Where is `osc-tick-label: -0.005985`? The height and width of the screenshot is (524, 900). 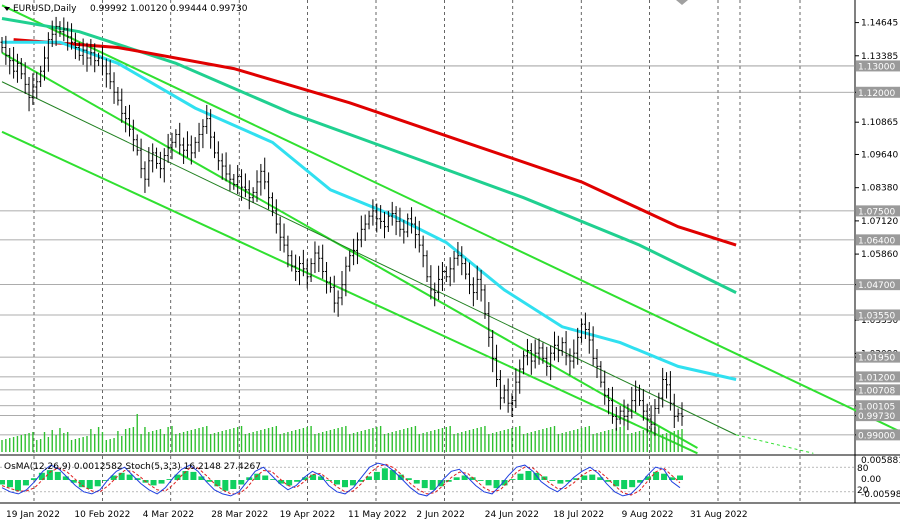 osc-tick-label: -0.005985 is located at coordinates (880, 495).